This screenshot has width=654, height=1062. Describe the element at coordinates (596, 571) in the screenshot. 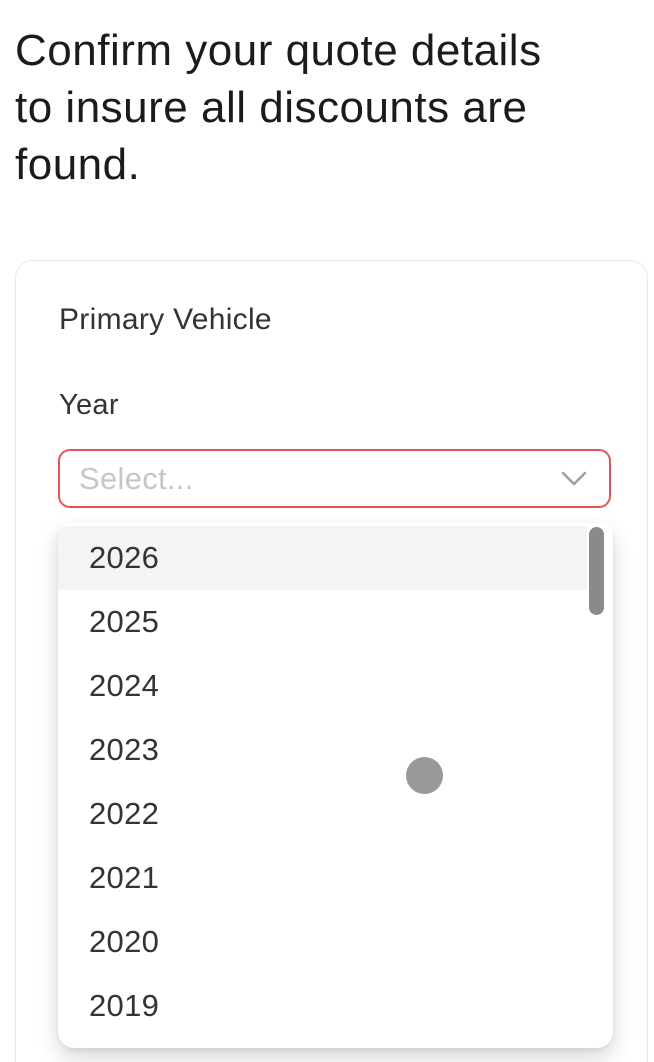

I see `dropdown-scrollbar-thumb` at that location.